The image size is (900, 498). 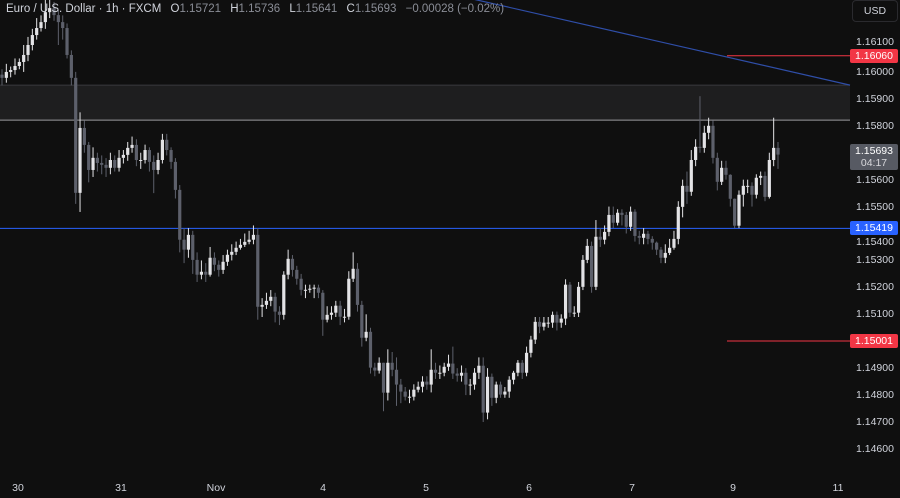 I want to click on low-value: 1.15641, so click(x=316, y=9).